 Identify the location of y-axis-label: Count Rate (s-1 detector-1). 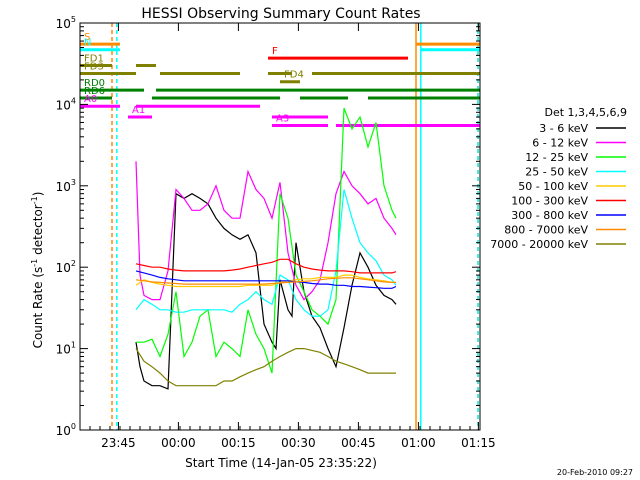
(37, 270).